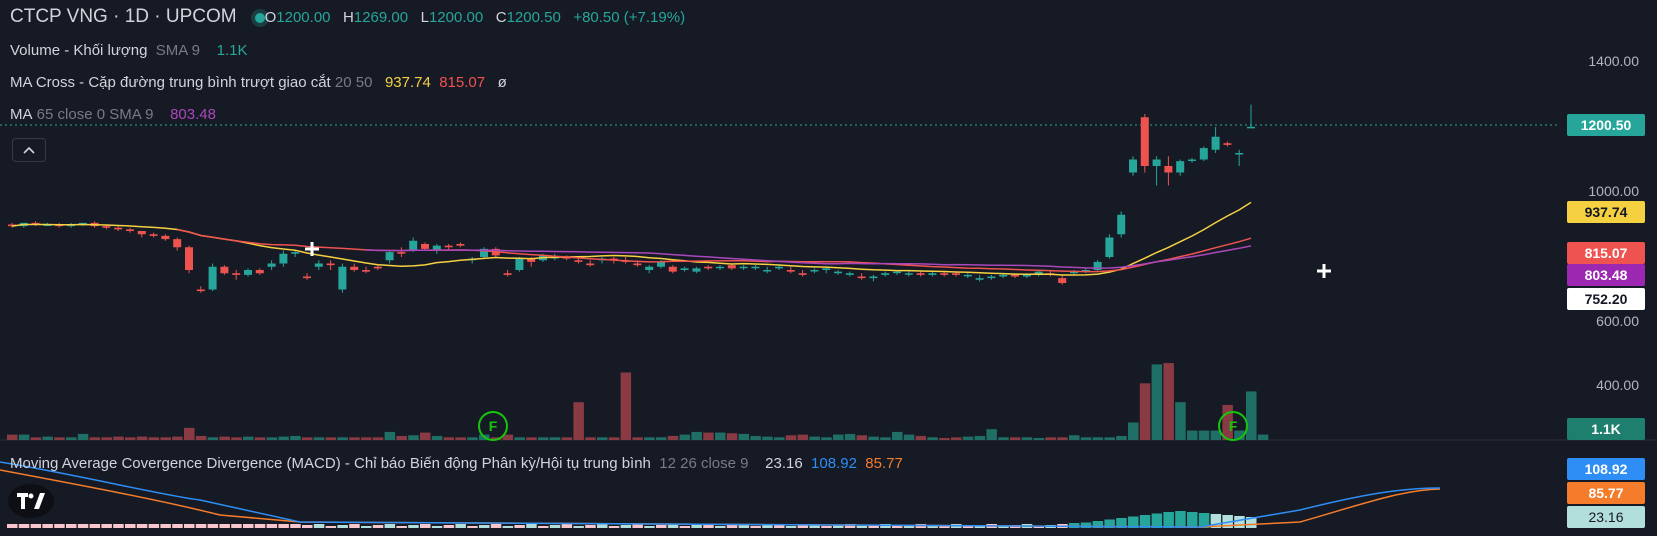  What do you see at coordinates (123, 16) in the screenshot?
I see `symbol-title: CTCP VNG · 1D · UPCOM` at bounding box center [123, 16].